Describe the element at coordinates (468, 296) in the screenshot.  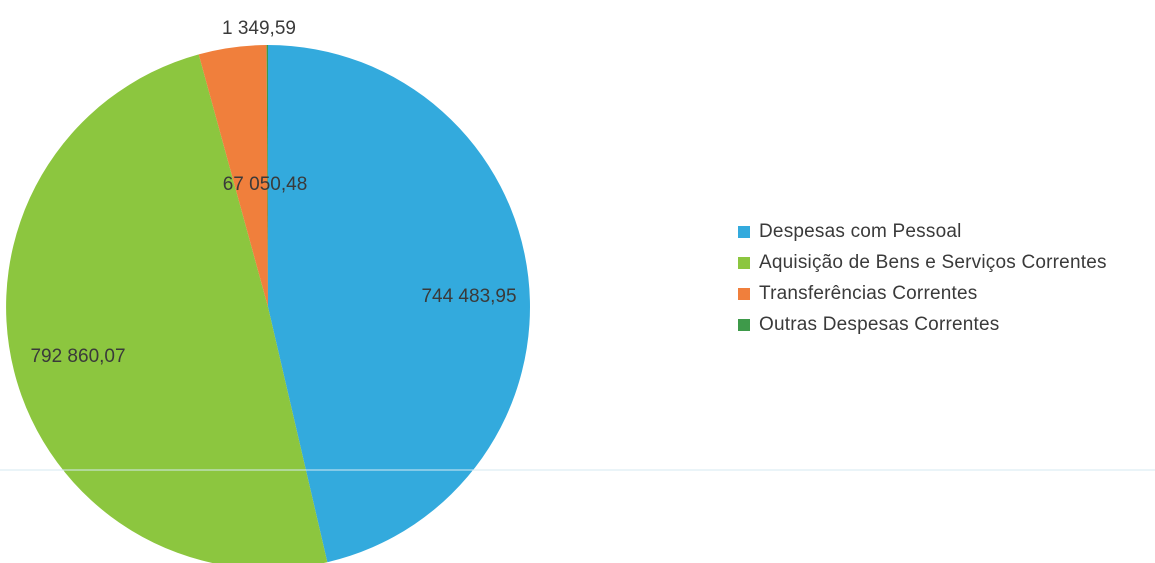
I see `data-label-despesas-com-pessoal: 744 483,95` at that location.